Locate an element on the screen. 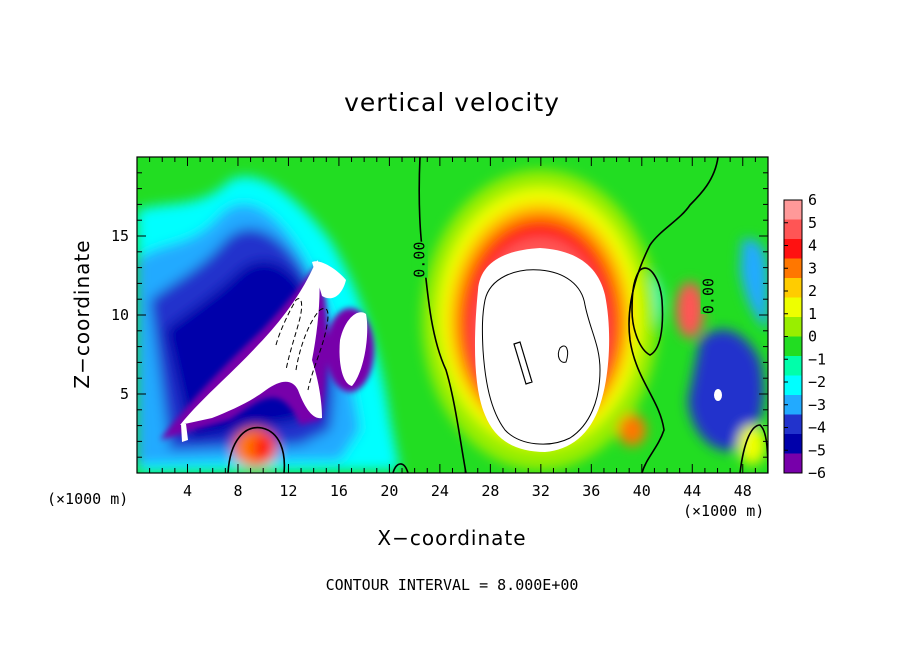 This screenshot has width=904, height=654. colorbar: 6 5 4 3 2 1 0 −1 −2 −3 −4 −5 −6 is located at coordinates (804, 336).